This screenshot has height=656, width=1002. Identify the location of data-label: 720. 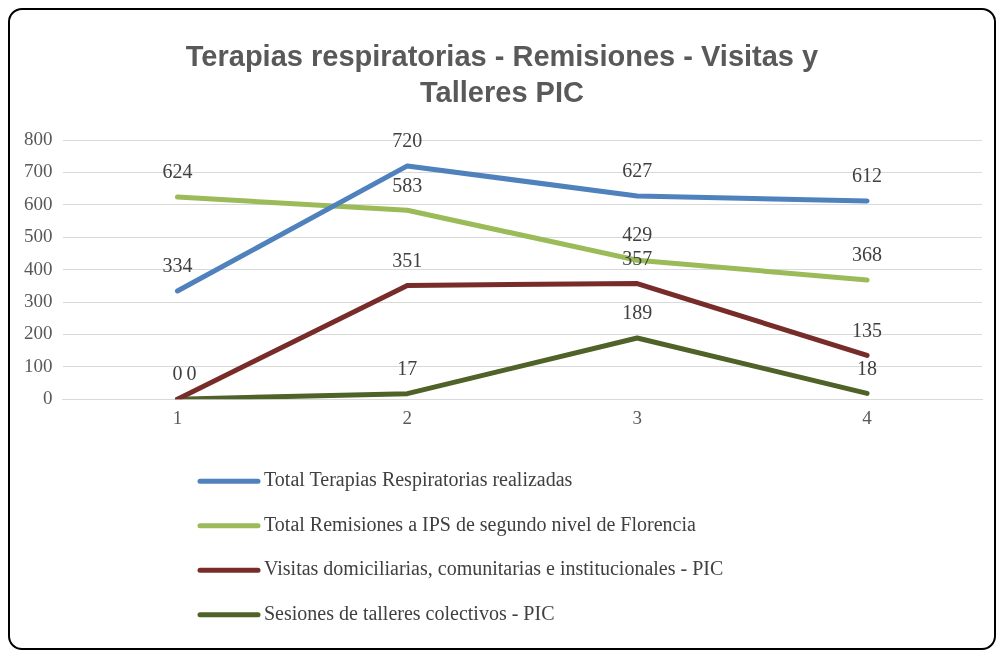
(407, 140).